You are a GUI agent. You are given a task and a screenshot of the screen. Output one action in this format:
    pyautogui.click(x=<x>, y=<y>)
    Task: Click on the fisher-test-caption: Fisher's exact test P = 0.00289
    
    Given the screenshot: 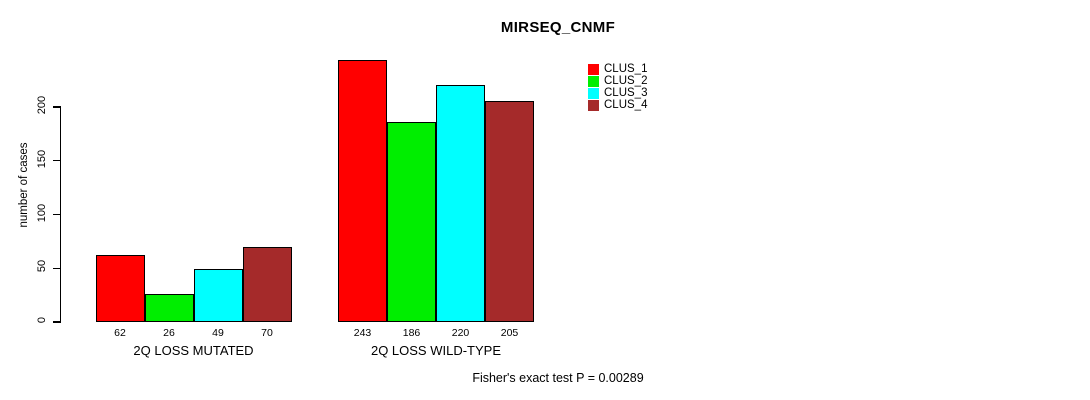 What is the action you would take?
    pyautogui.click(x=558, y=378)
    